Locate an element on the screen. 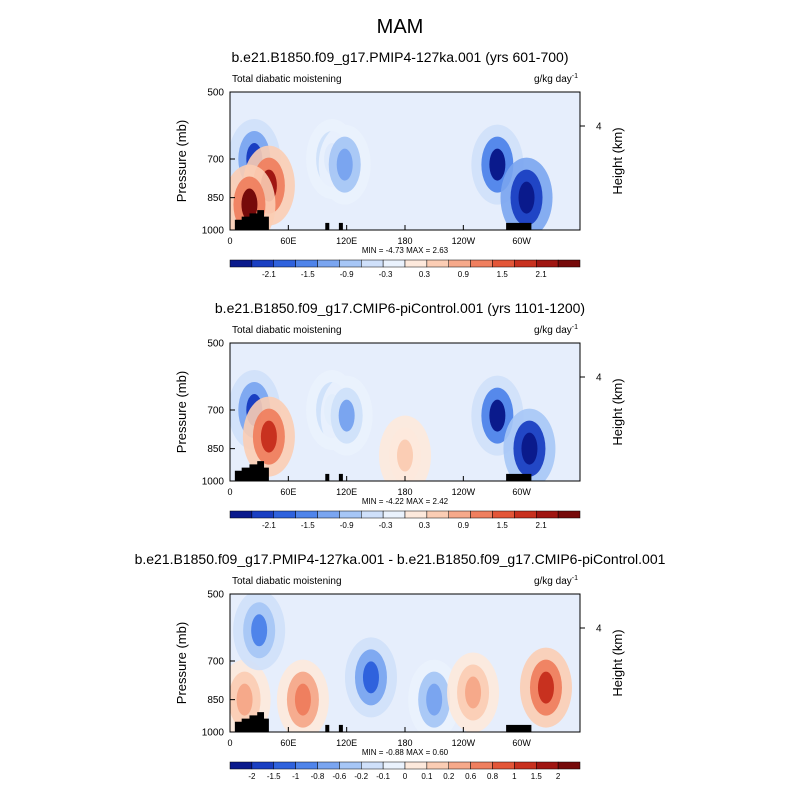  min-max-stats: MIN = -4.73 MAX = 2.63 is located at coordinates (405, 250).